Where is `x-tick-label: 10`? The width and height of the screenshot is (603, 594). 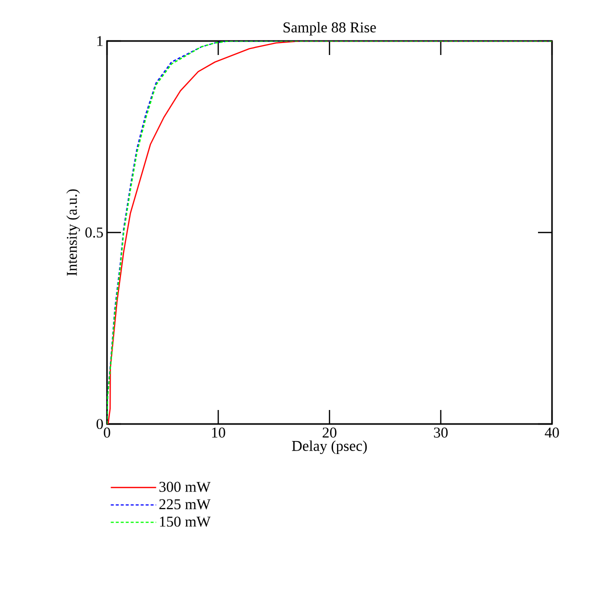
x-tick-label: 10 is located at coordinates (219, 433).